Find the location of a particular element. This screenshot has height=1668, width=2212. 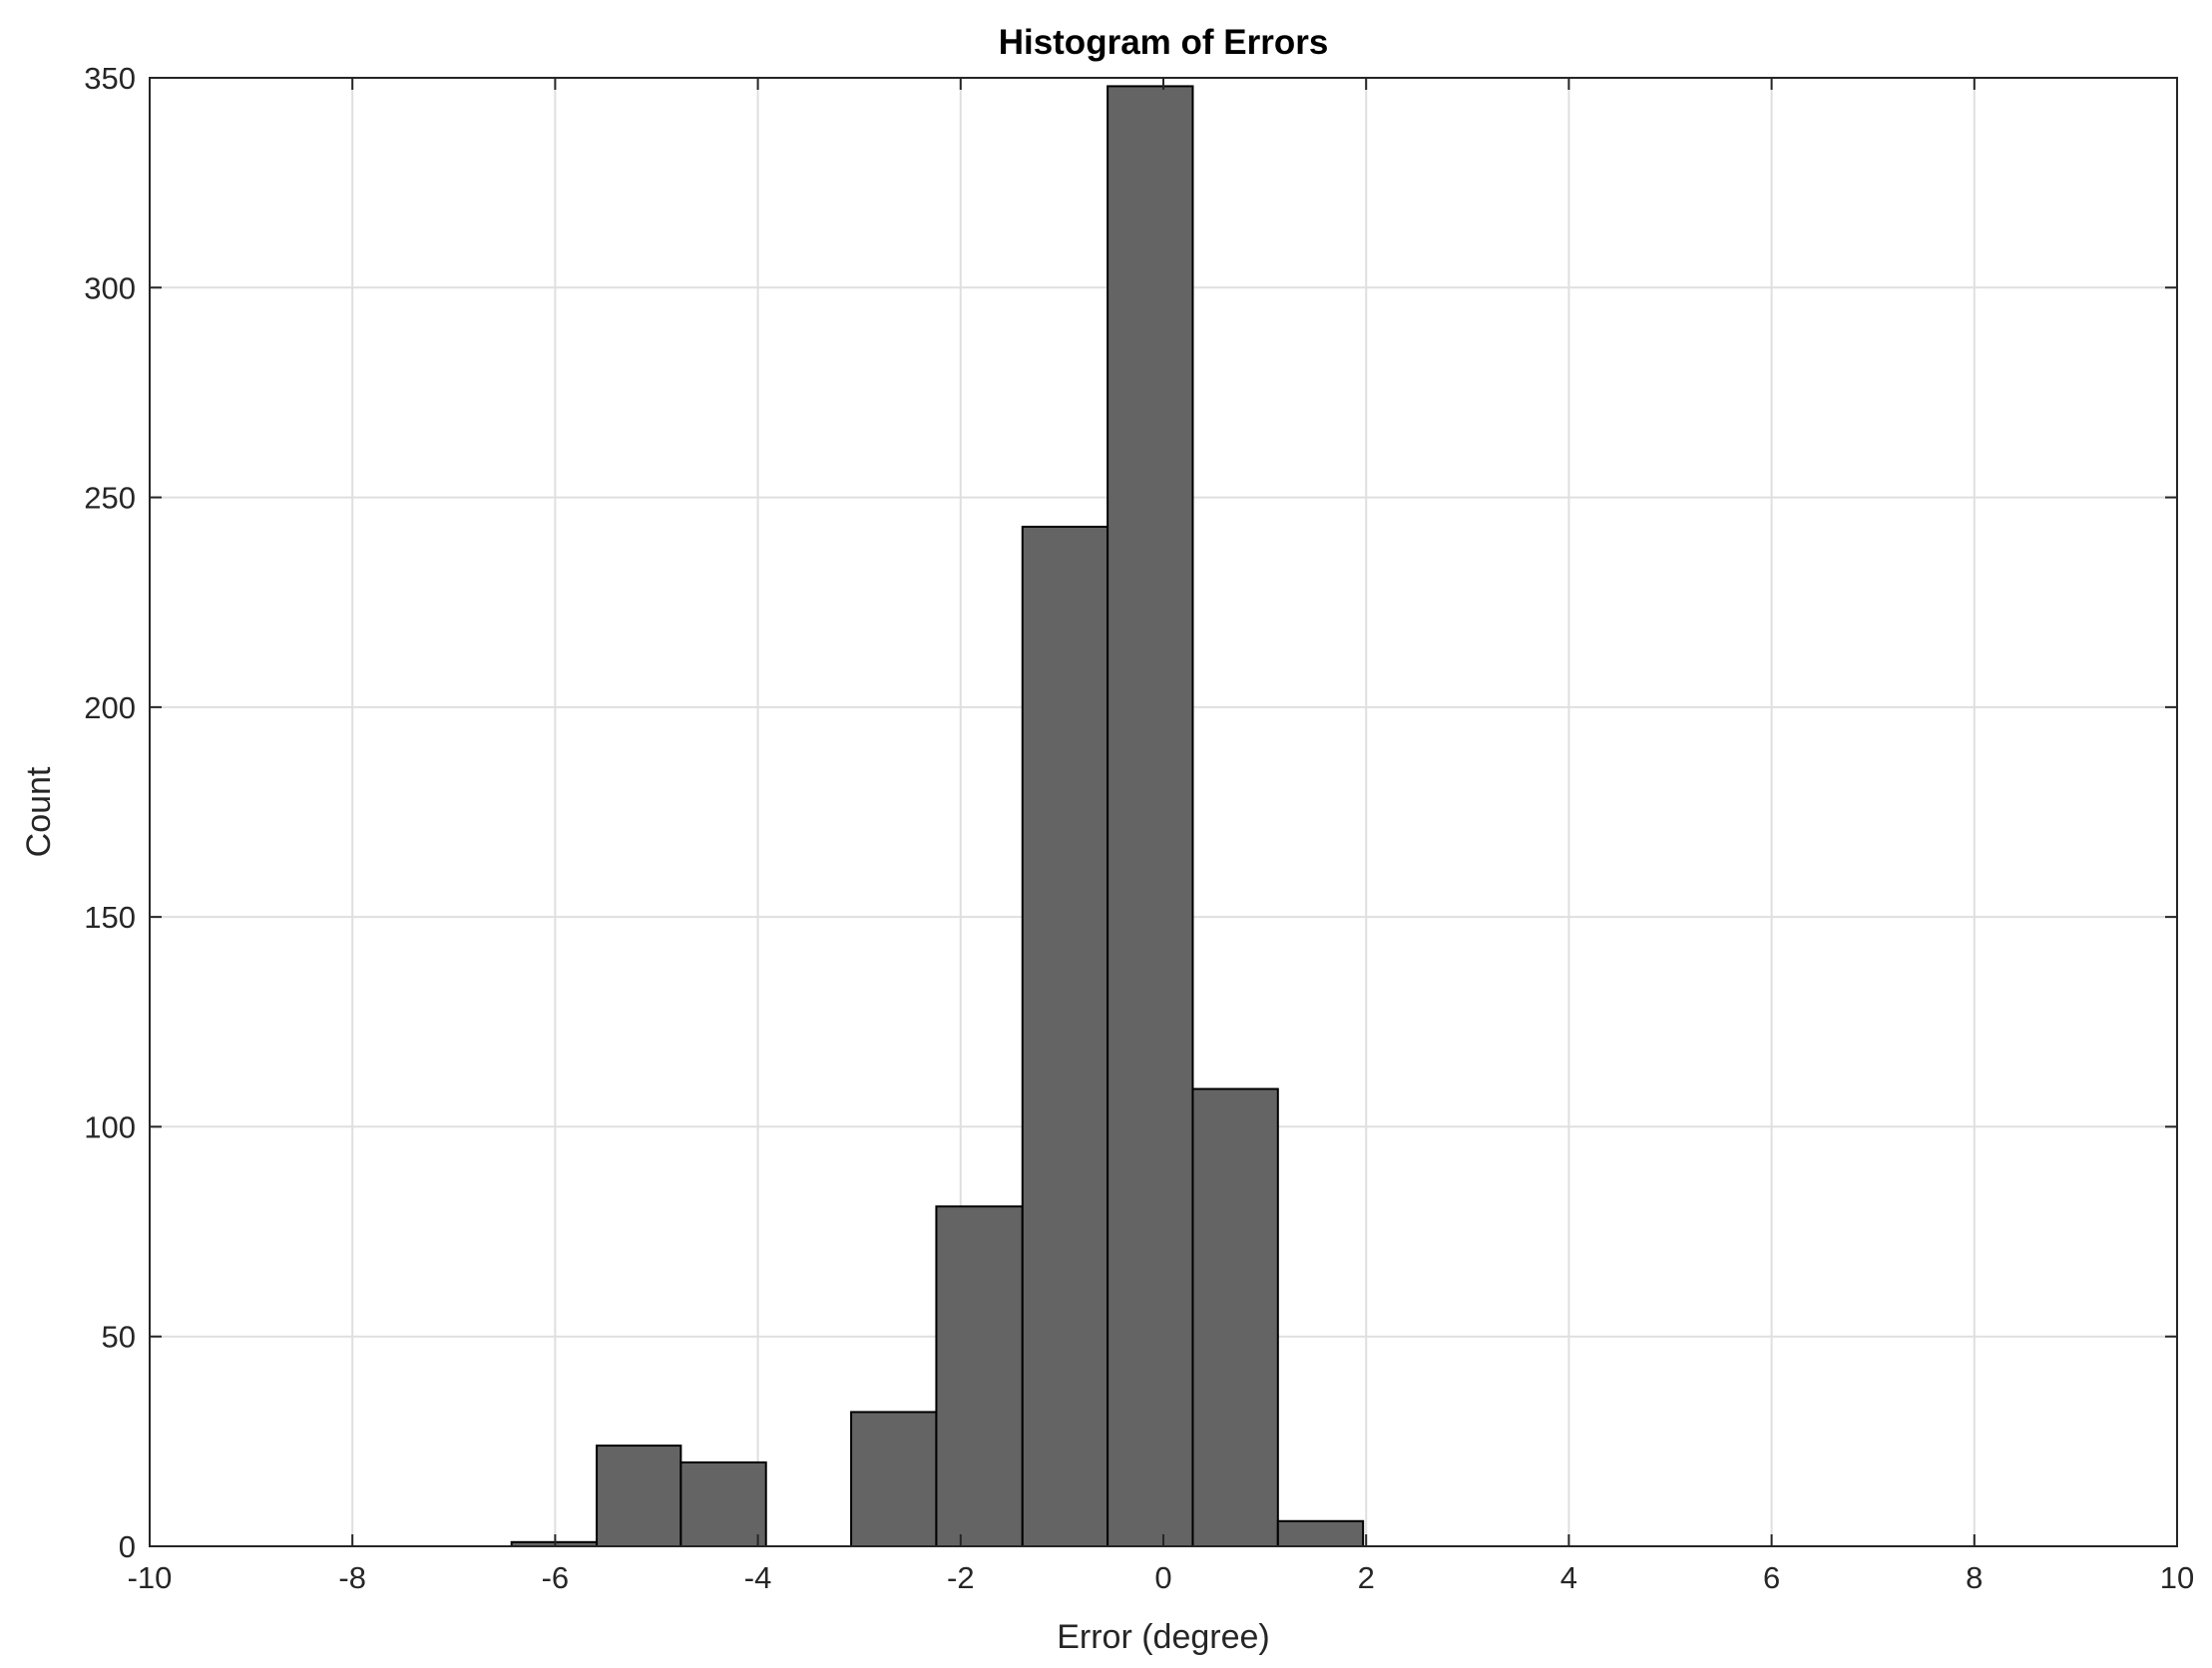

x-tick-label: 8 is located at coordinates (1975, 1577).